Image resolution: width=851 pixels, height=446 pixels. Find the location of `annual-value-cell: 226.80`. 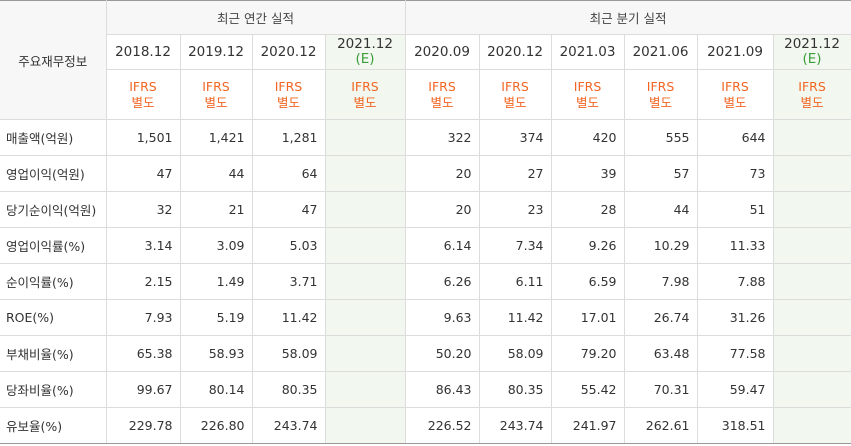

annual-value-cell: 226.80 is located at coordinates (216, 425).